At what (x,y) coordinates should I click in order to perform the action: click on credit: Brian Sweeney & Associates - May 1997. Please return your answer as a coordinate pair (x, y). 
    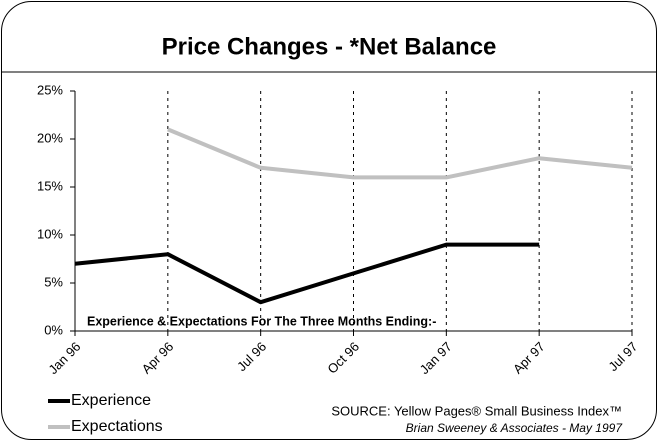
    Looking at the image, I should click on (515, 428).